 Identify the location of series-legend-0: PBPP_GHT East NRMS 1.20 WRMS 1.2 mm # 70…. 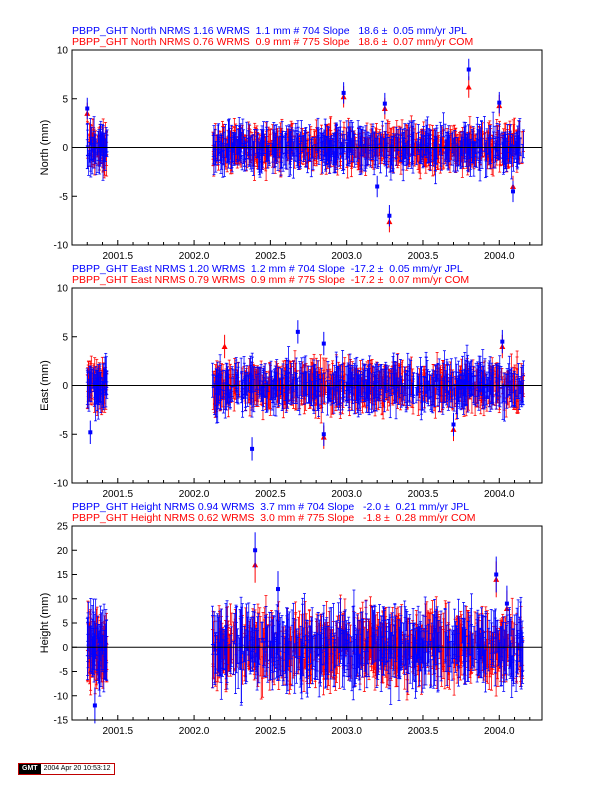
(267, 269).